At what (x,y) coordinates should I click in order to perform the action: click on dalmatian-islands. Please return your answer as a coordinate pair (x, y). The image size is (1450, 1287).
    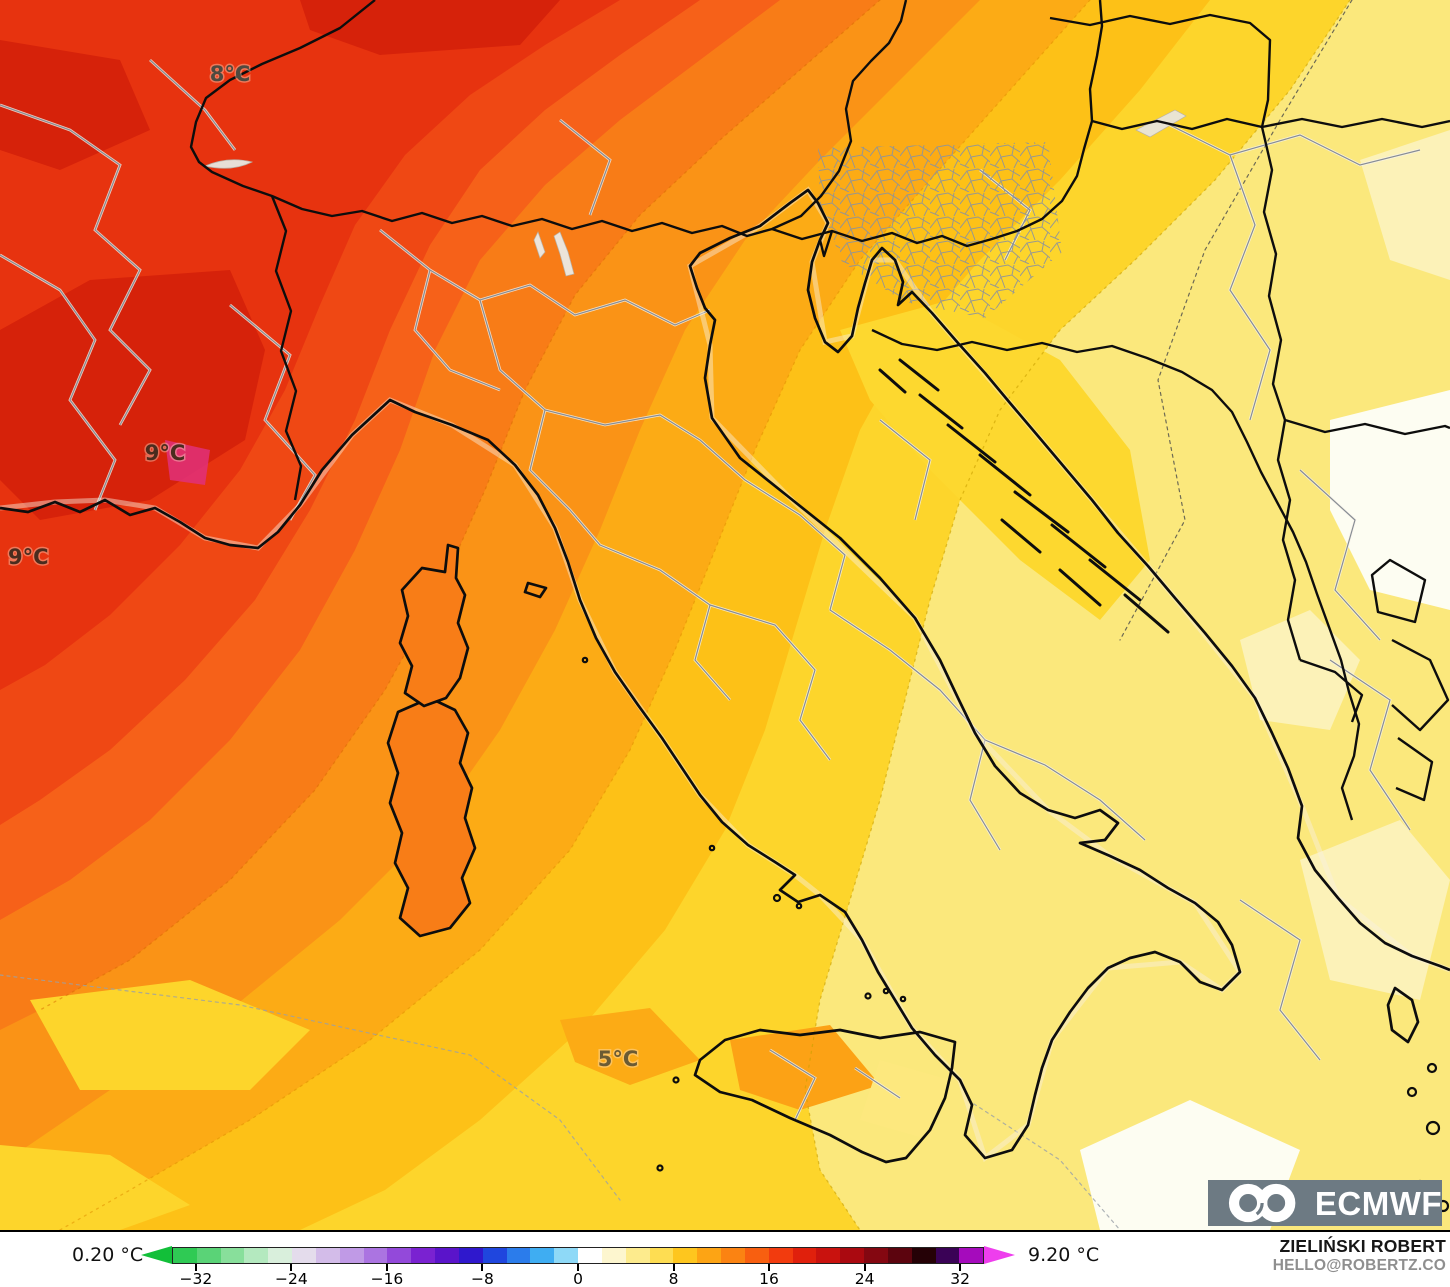
    Looking at the image, I should click on (1024, 496).